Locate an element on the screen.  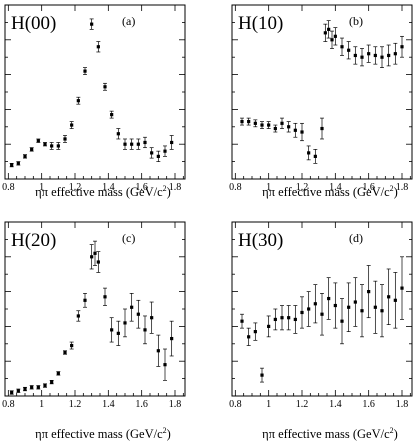
x-tick-label: 1.8 is located at coordinates (175, 187).